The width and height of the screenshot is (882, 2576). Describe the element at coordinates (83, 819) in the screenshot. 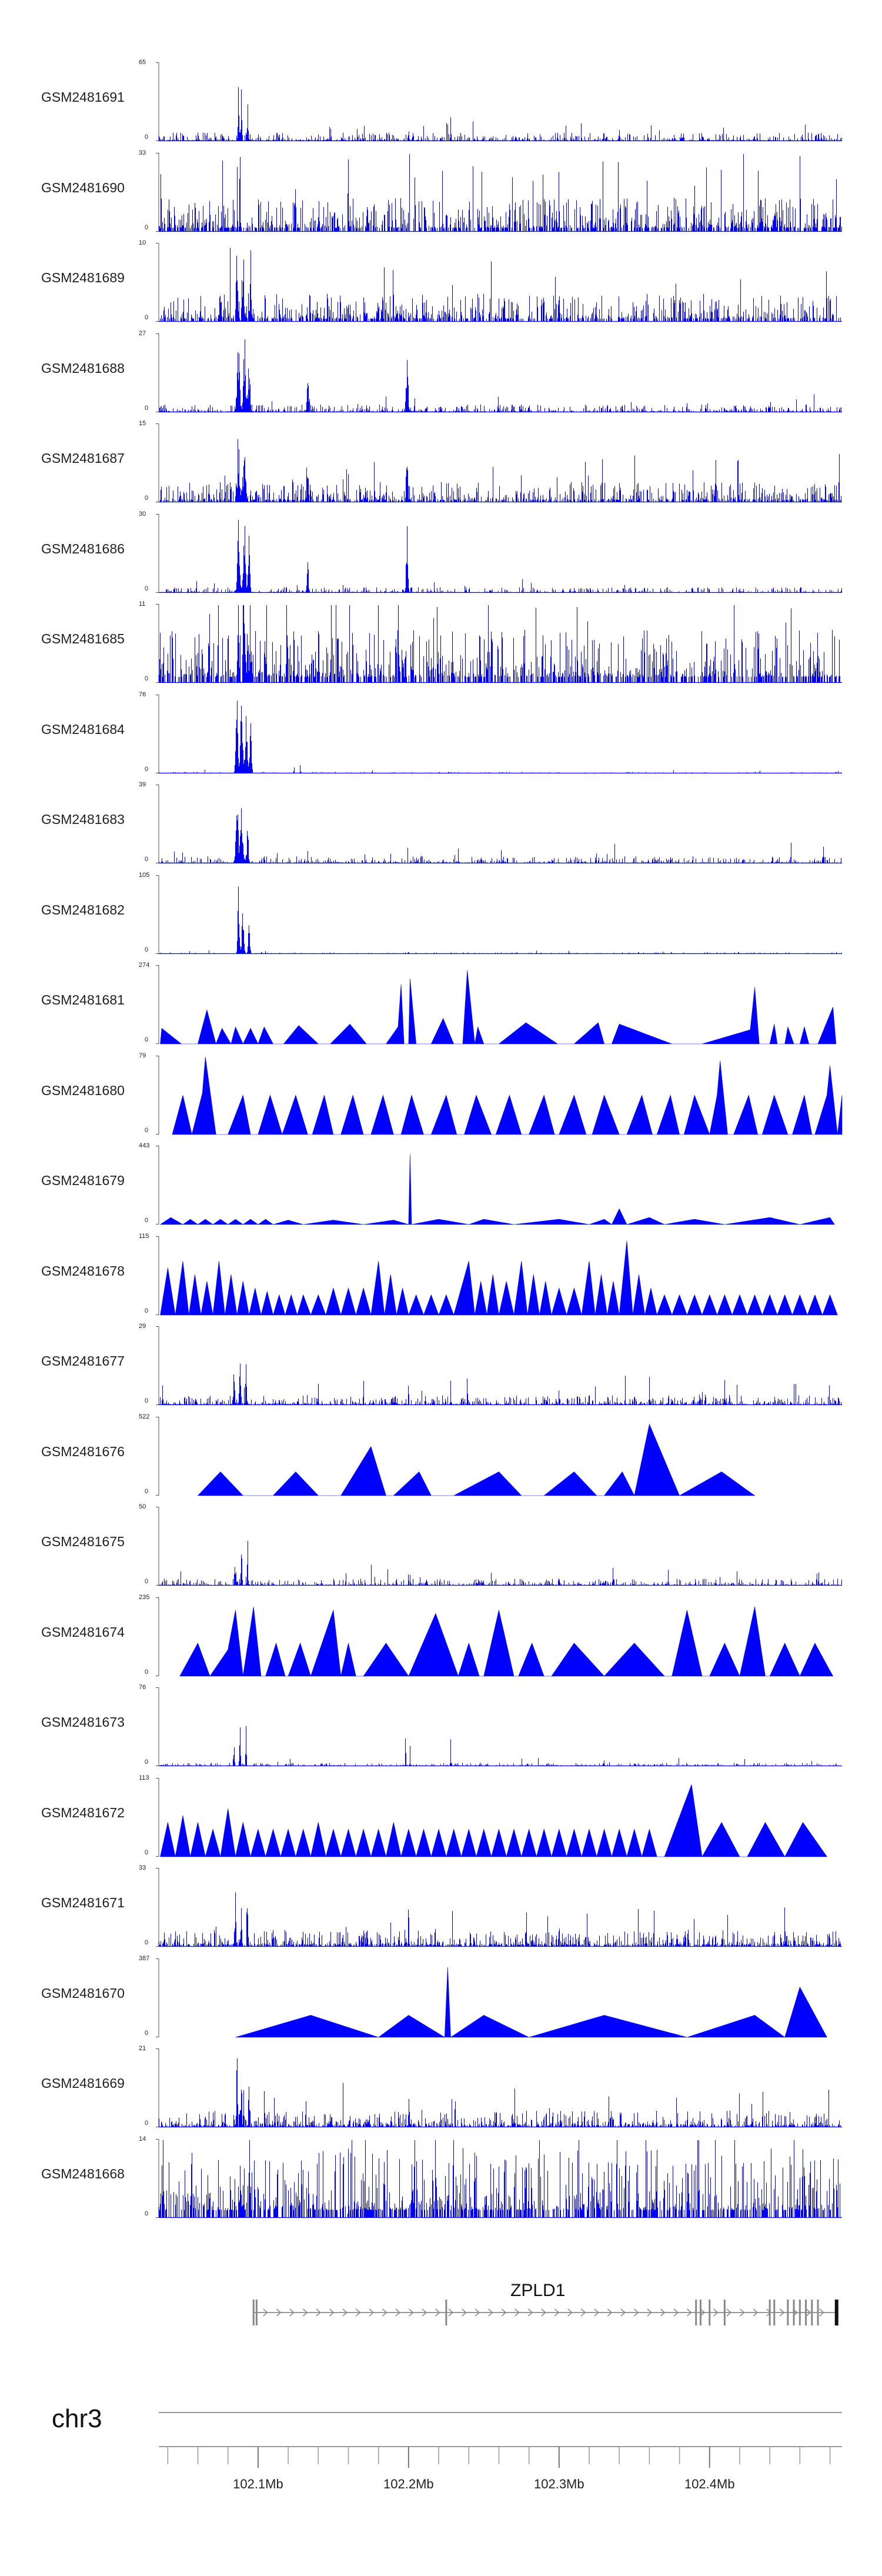

I see `track-label: GSM2481683` at that location.